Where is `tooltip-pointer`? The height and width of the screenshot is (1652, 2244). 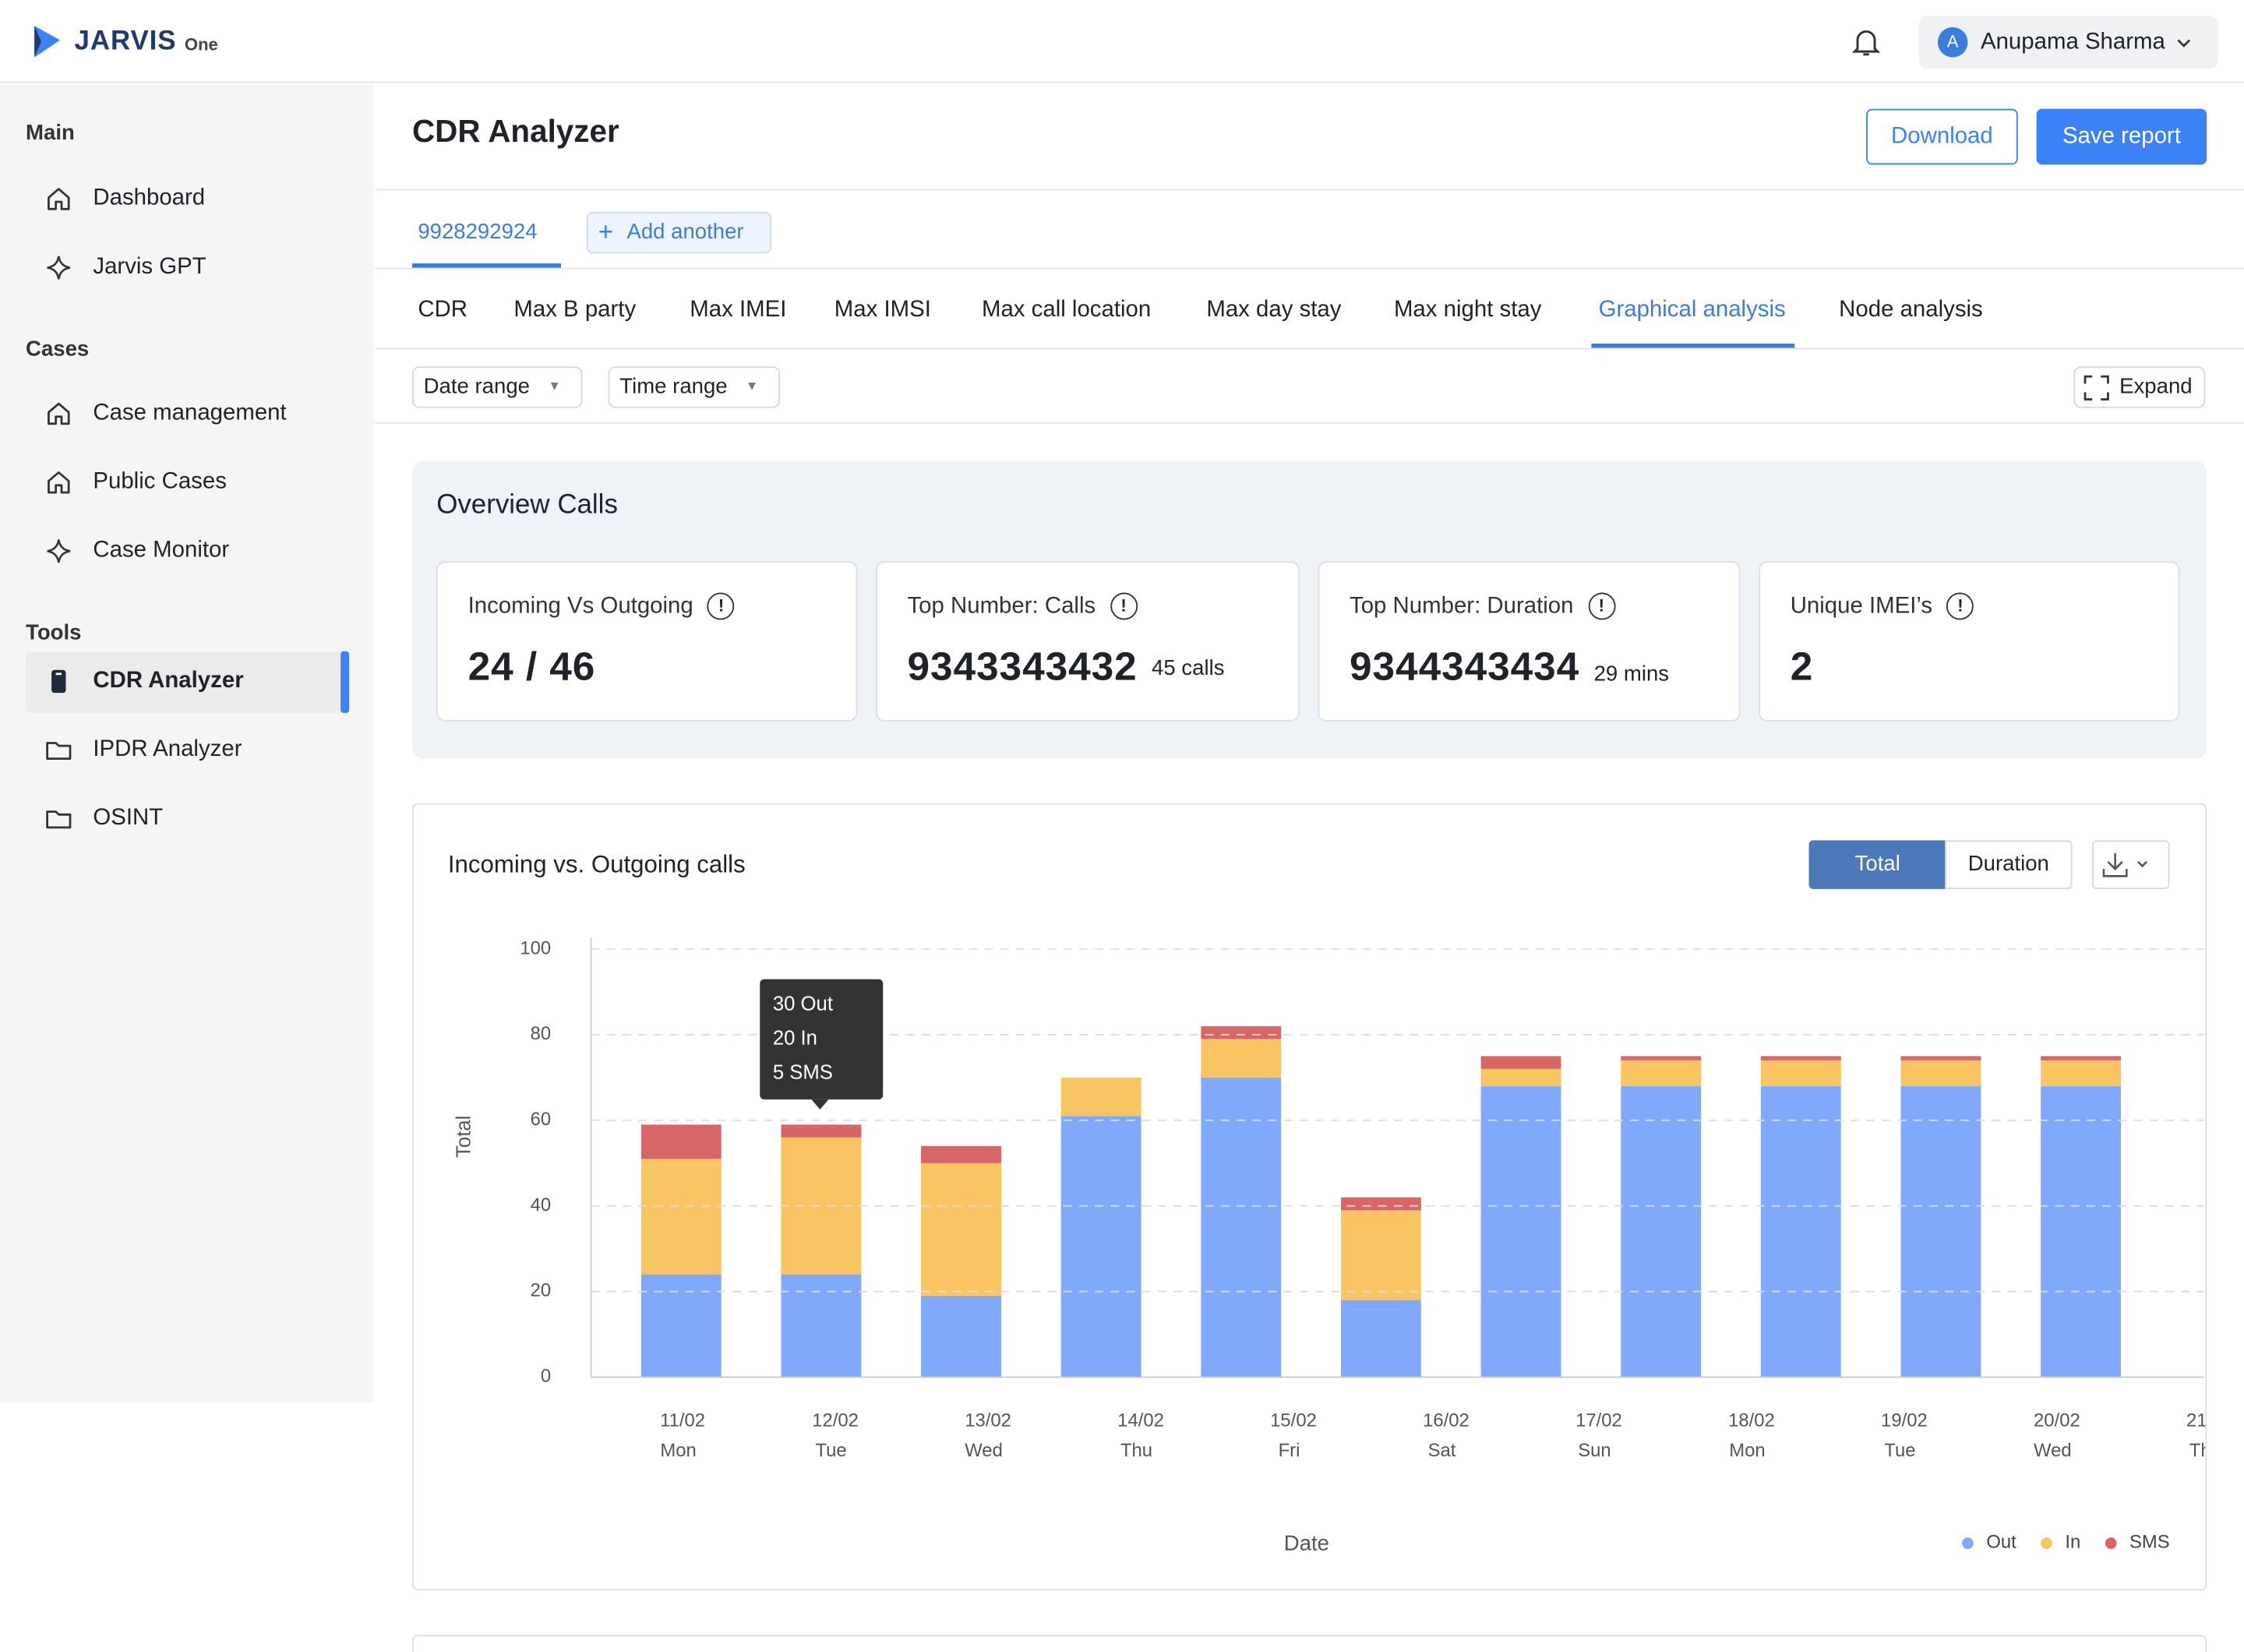
tooltip-pointer is located at coordinates (820, 1105).